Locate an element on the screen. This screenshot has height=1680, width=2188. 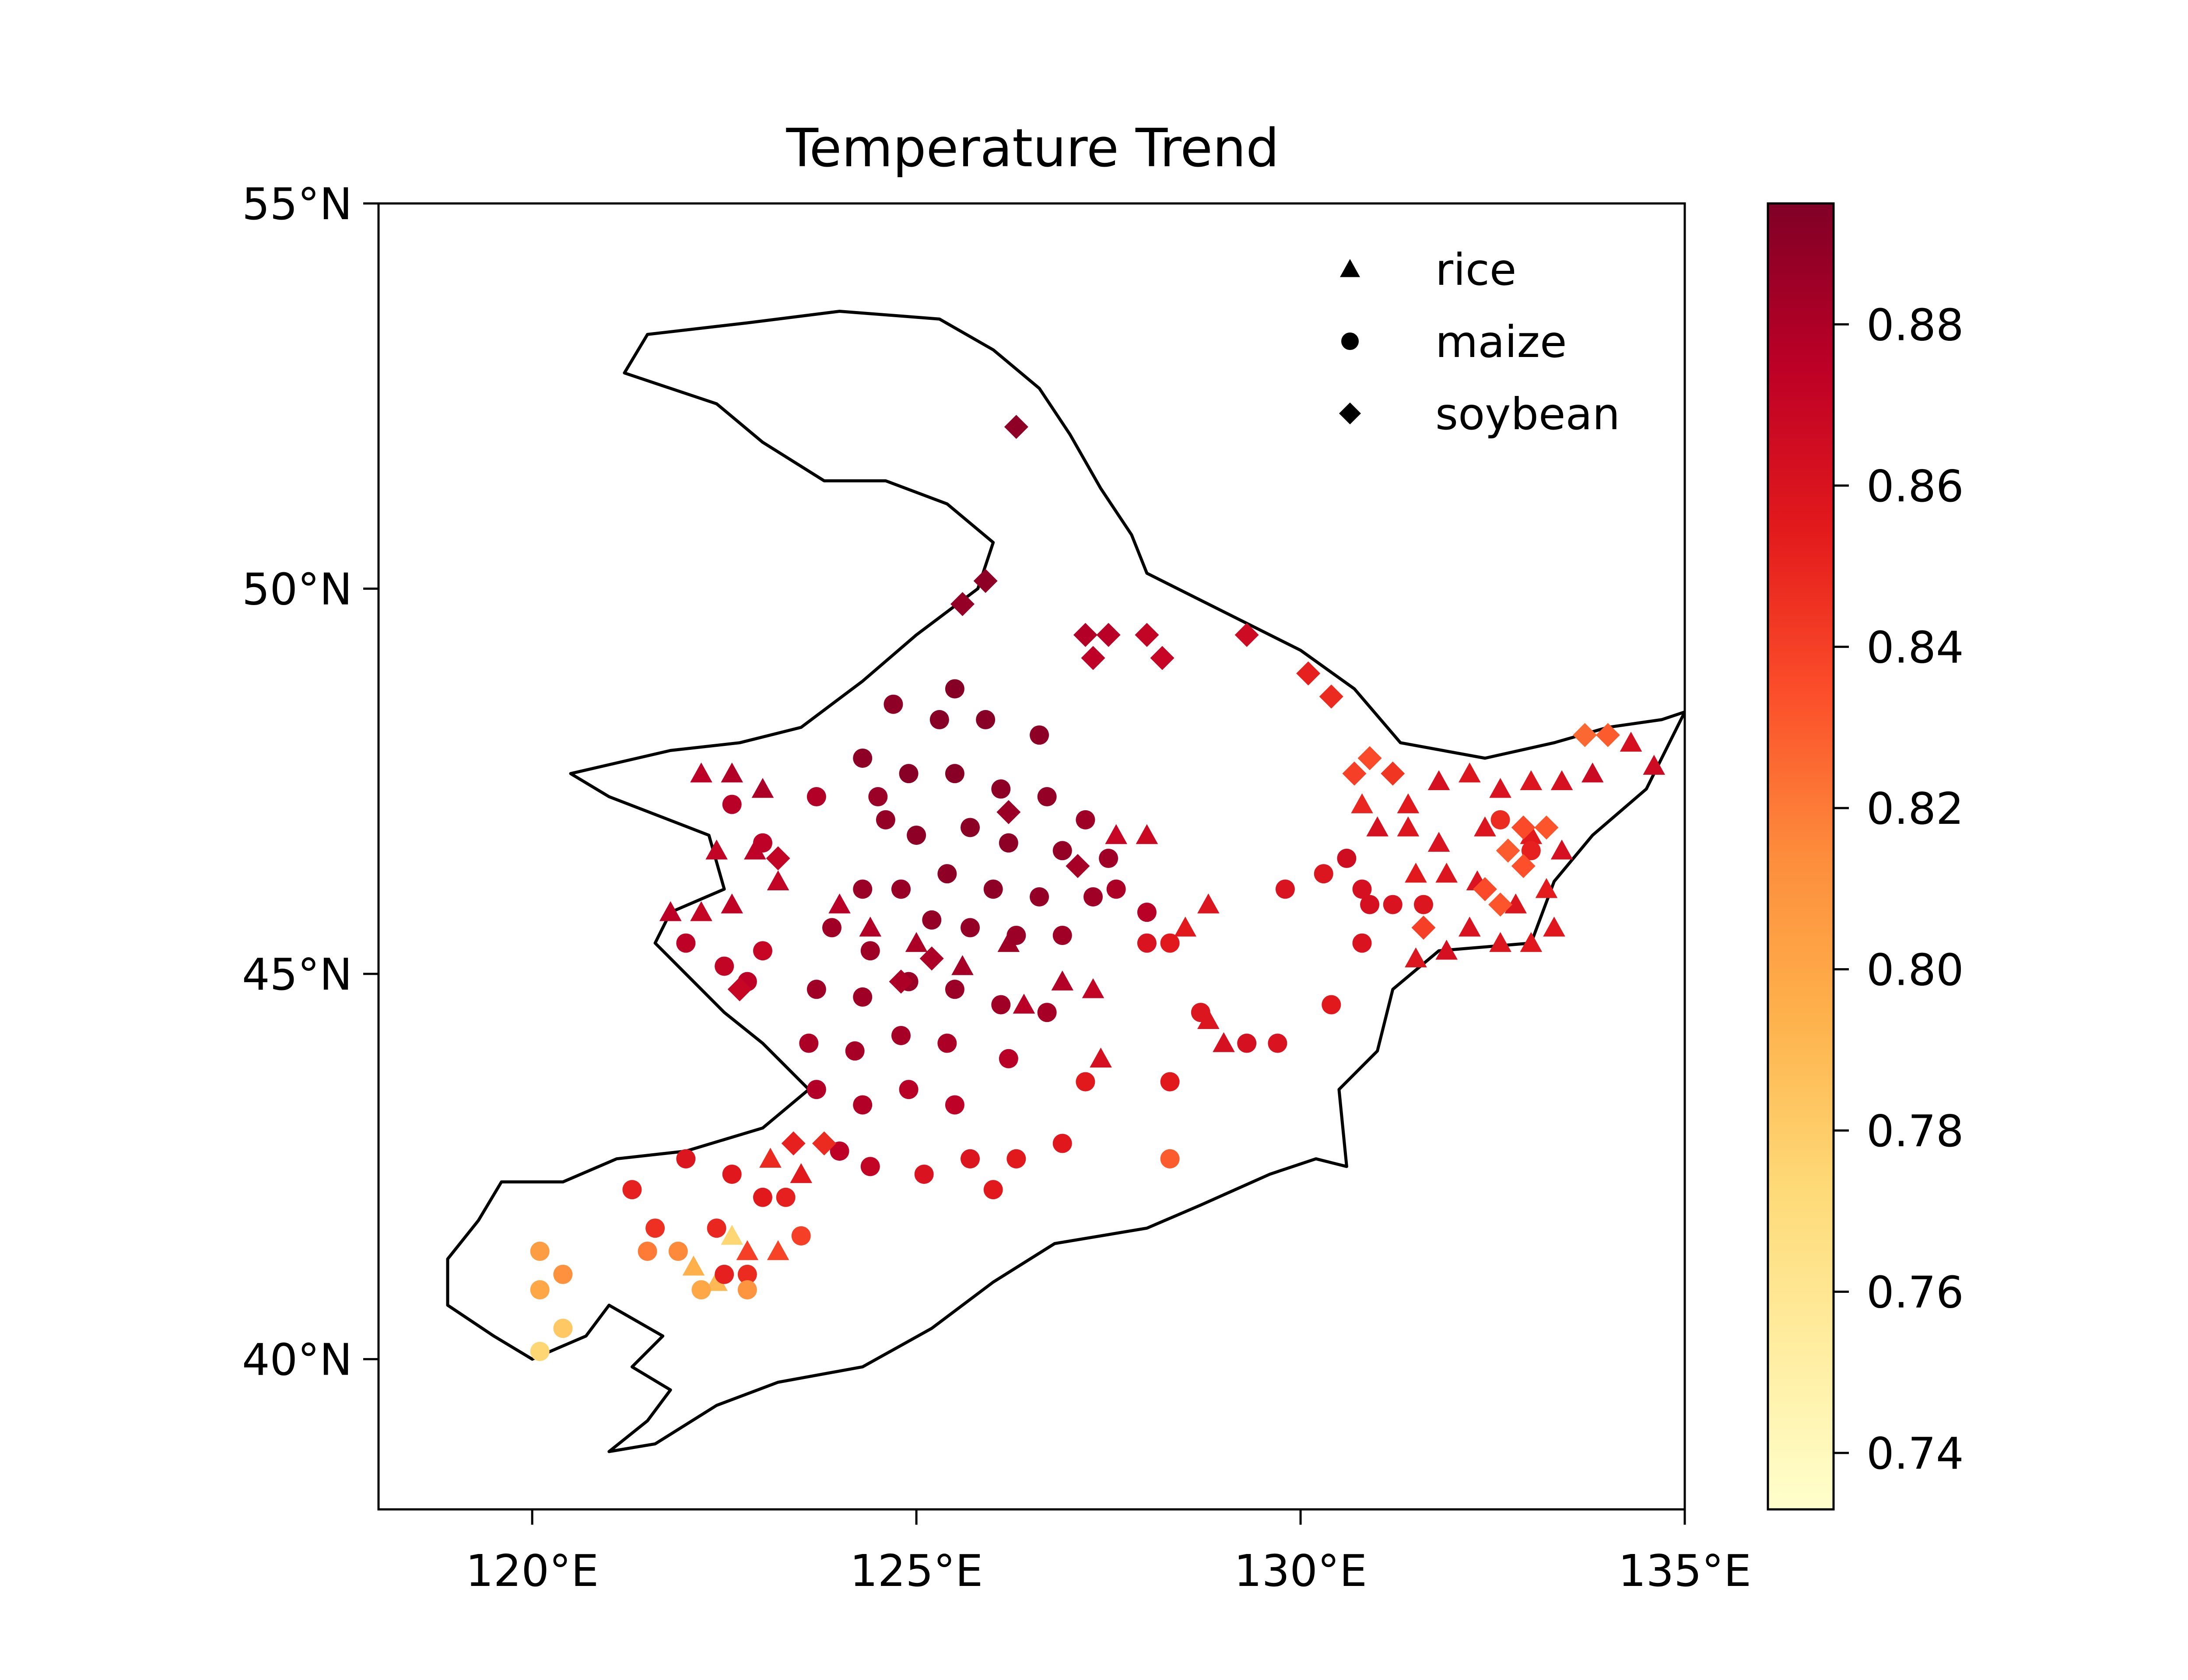
x-tick-label: 135°E is located at coordinates (1684, 1570).